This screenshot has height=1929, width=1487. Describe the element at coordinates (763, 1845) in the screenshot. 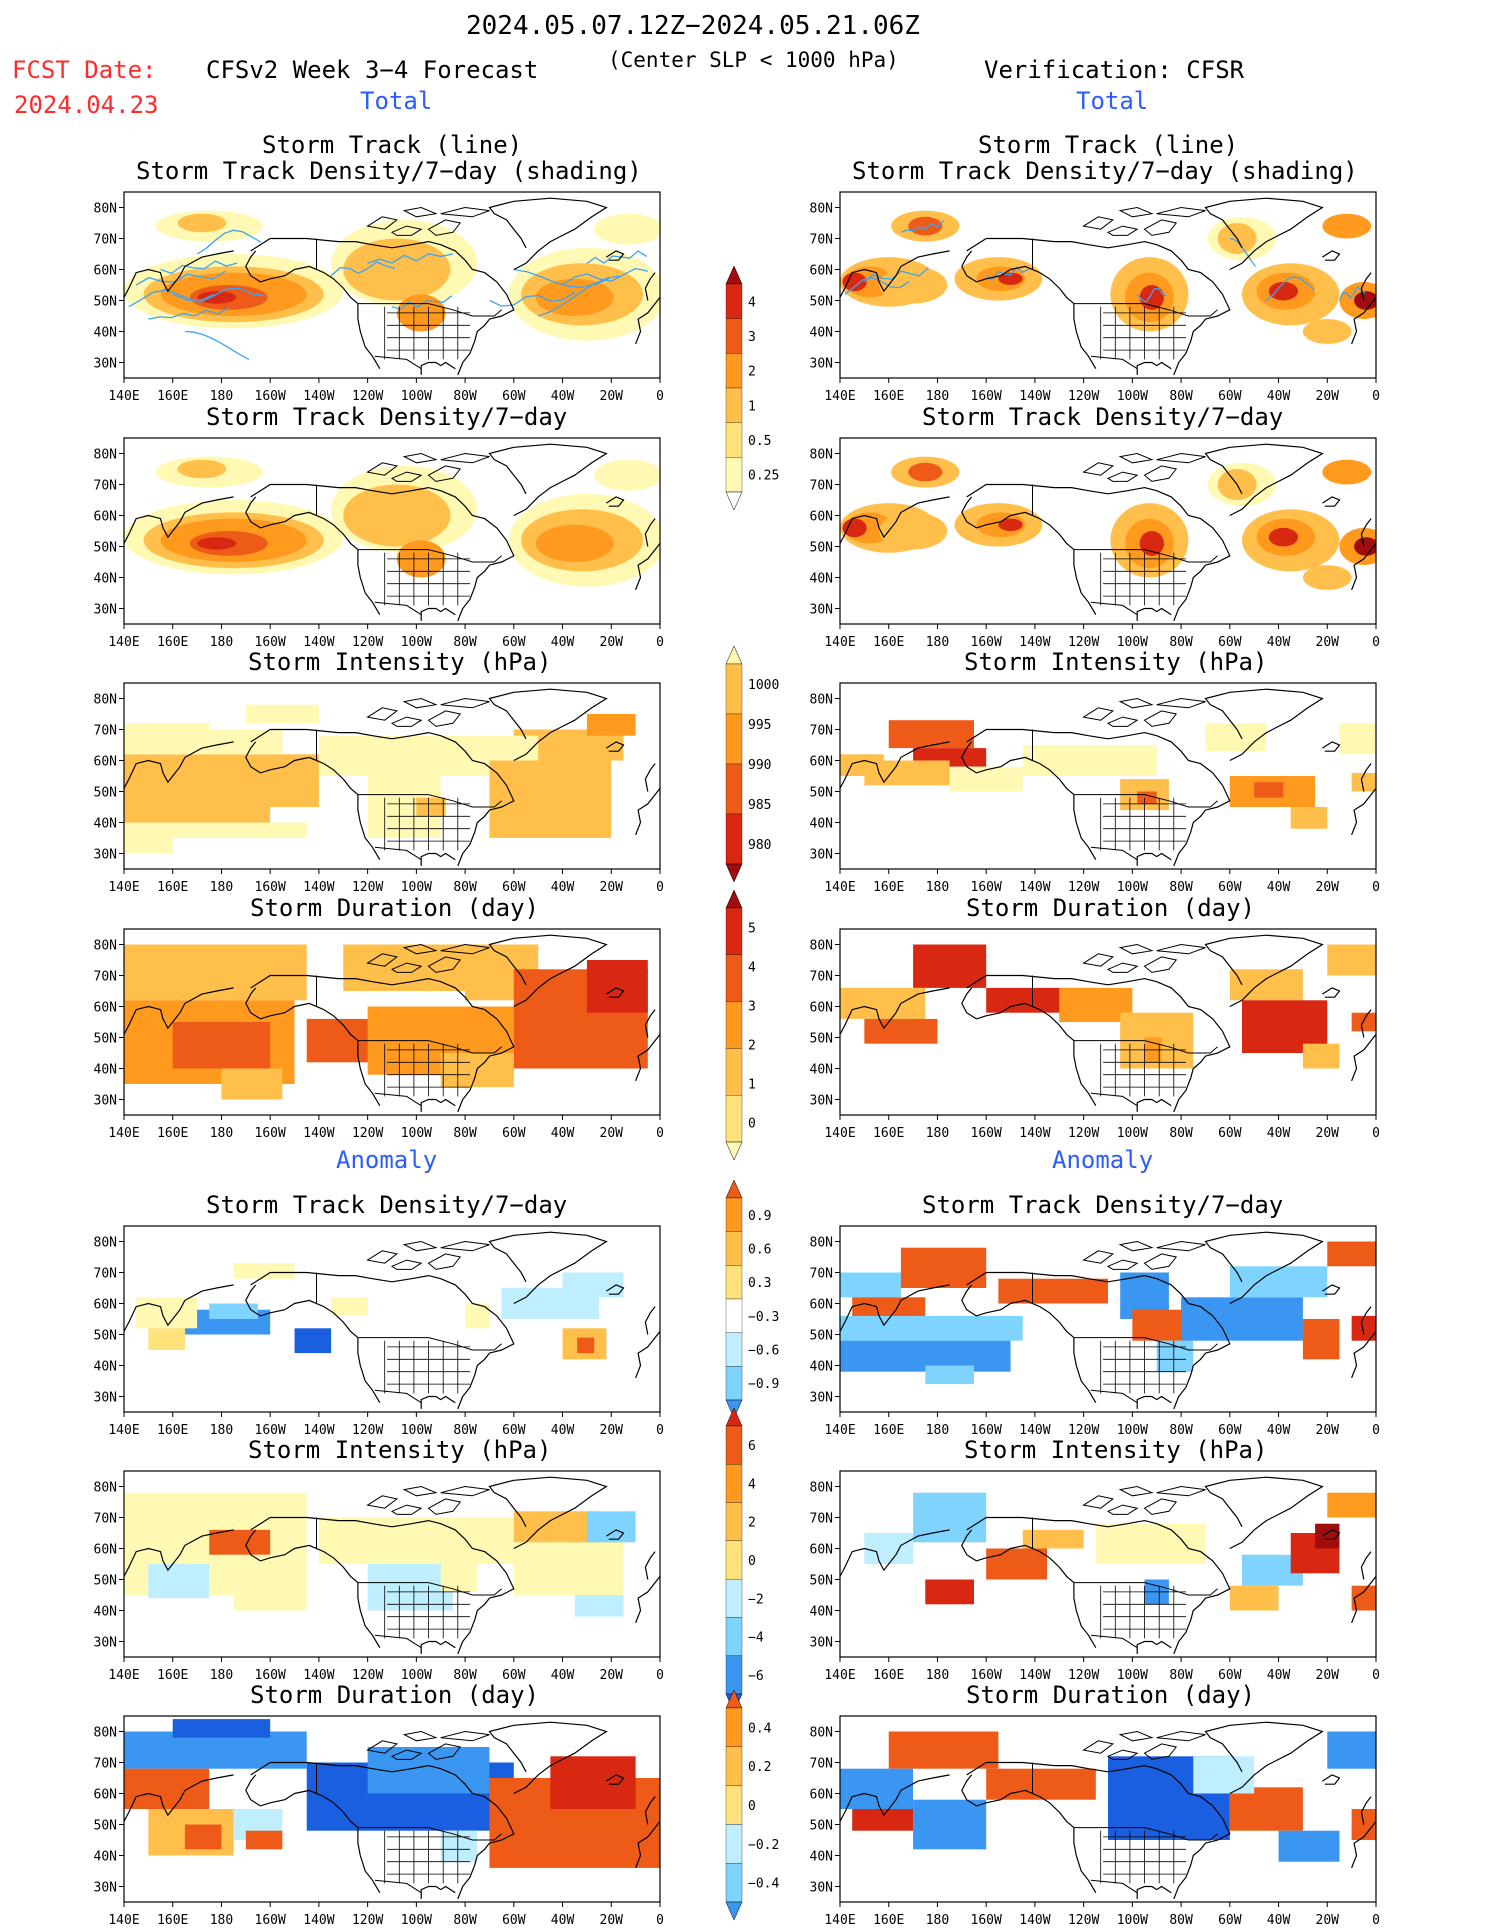

I see `colorbar-label: −0.2` at that location.